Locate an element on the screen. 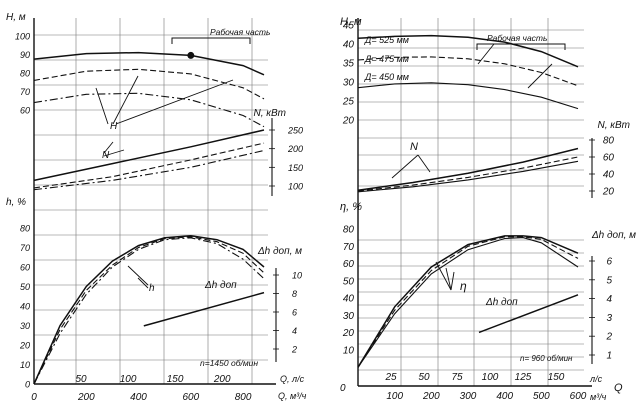 The height and width of the screenshot is (416, 640). right-efficiency-ylabel: η, % is located at coordinates (351, 207).